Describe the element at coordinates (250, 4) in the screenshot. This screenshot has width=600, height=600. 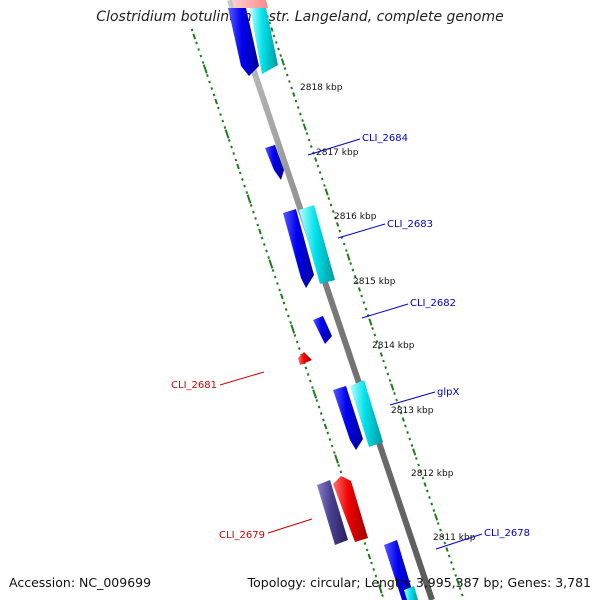
I see `gene-reverse-top` at that location.